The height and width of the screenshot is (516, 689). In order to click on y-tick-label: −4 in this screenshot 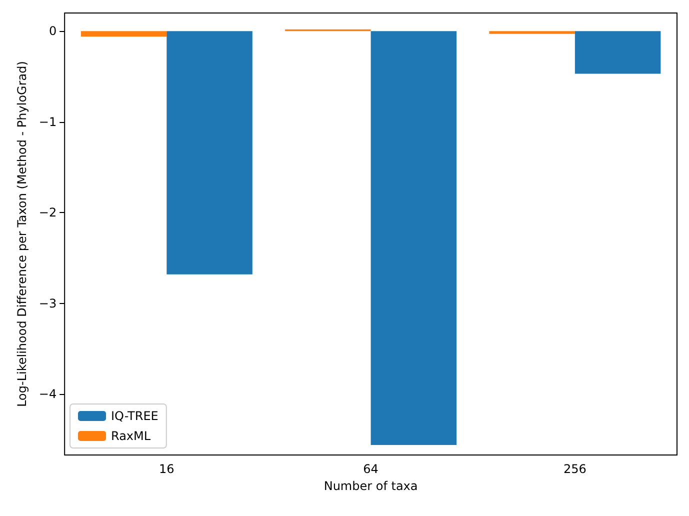, I will do `click(47, 394)`.